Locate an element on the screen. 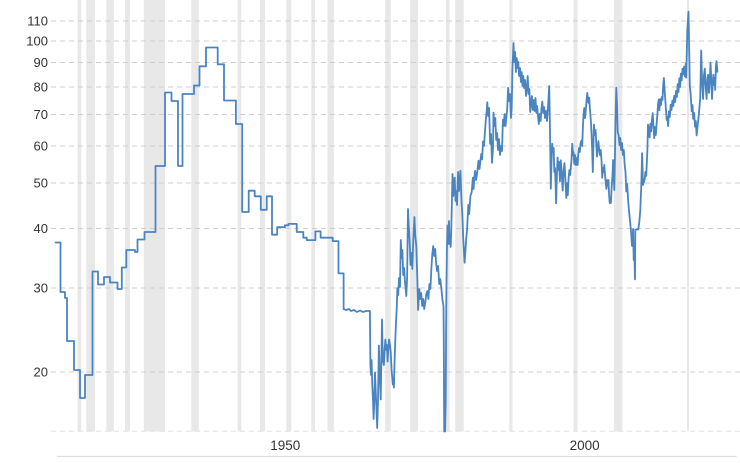 The image size is (740, 463). svg-text: 90 is located at coordinates (41, 62).